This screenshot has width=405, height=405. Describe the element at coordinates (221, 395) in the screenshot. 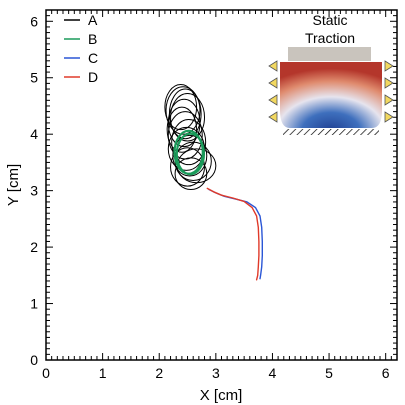

I see `x-axis-label: X [cm]` at that location.